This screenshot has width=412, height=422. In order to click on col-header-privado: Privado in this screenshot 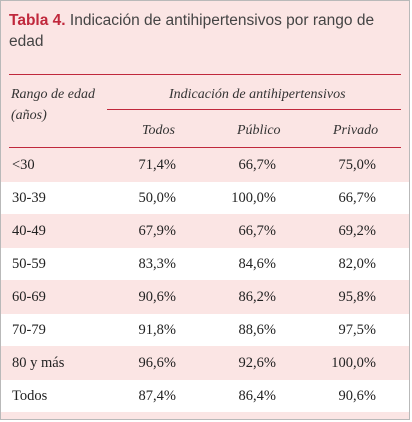, I will do `click(356, 130)`.